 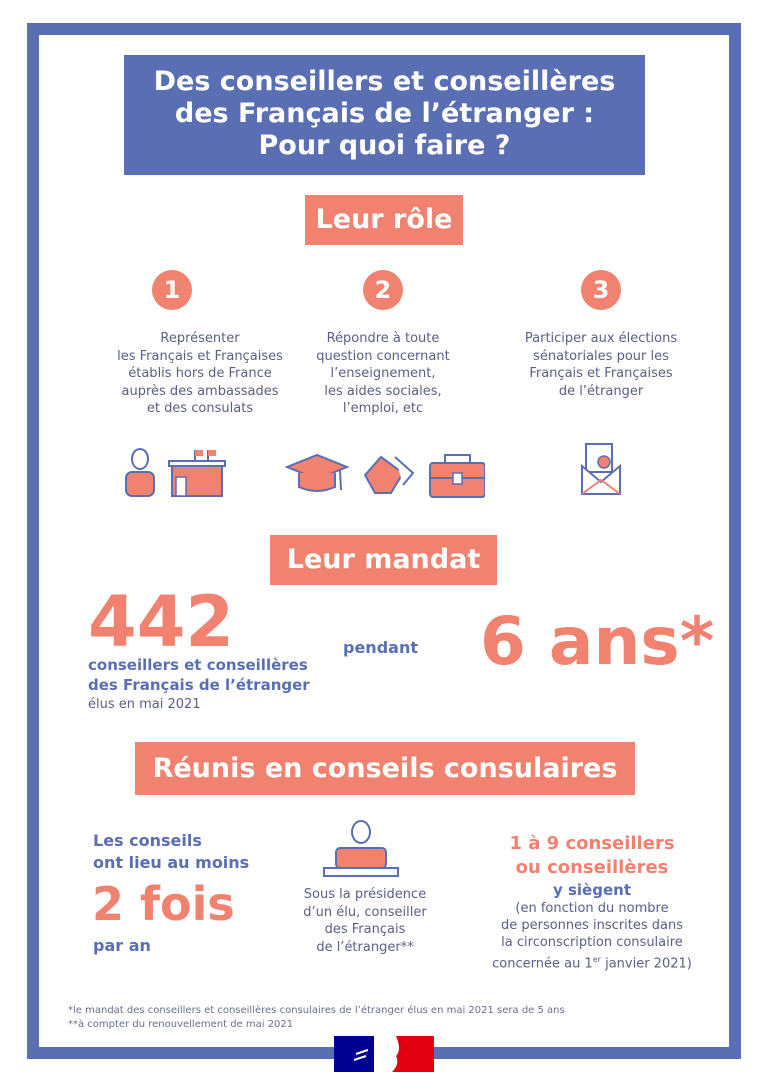 What do you see at coordinates (601, 469) in the screenshot?
I see `ballot-envelope-icon` at bounding box center [601, 469].